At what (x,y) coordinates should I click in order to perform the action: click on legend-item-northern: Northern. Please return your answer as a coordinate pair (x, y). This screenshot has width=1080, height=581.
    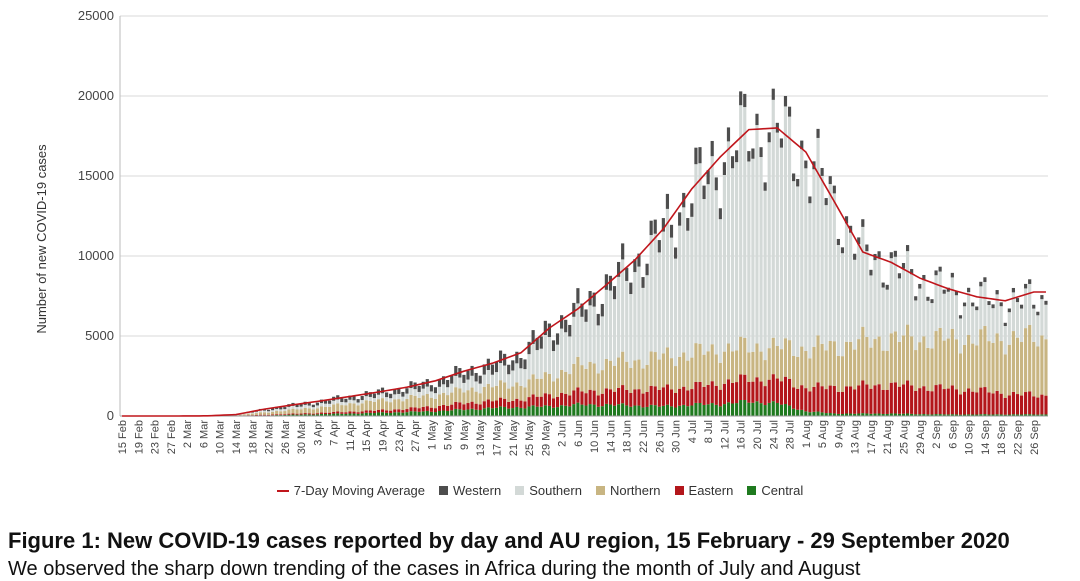
    Looking at the image, I should click on (628, 490).